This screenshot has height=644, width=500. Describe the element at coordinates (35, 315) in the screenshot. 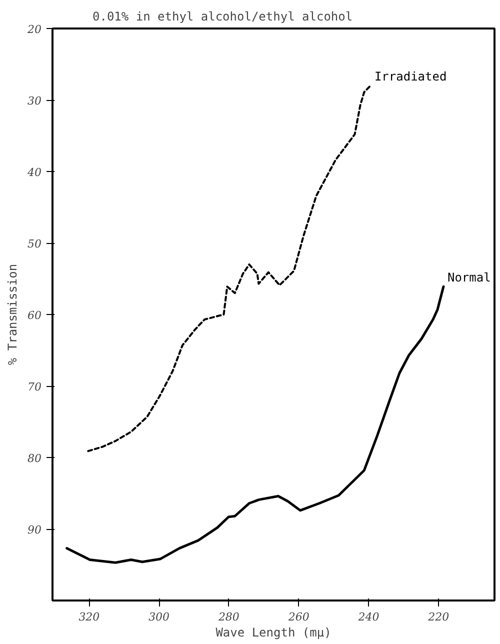

I see `y-tick-label: 60` at that location.